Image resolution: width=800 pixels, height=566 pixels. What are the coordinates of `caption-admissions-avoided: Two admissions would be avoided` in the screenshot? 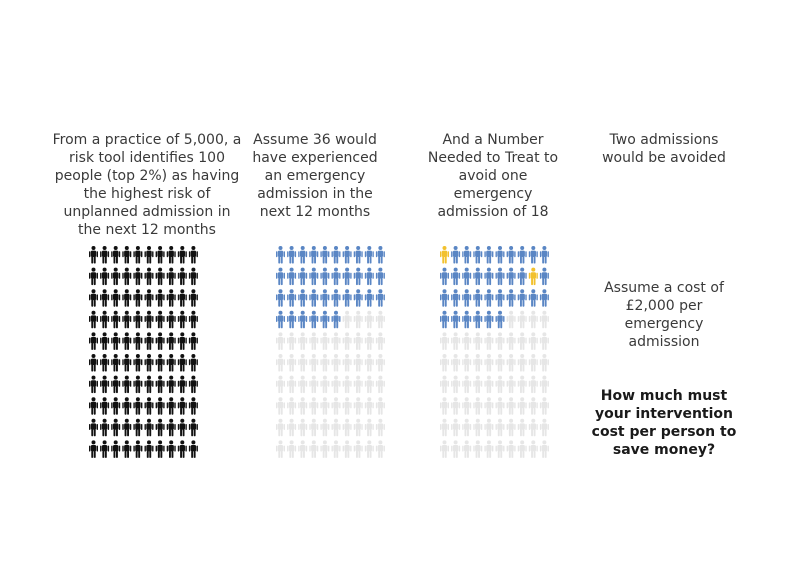 It's located at (664, 149).